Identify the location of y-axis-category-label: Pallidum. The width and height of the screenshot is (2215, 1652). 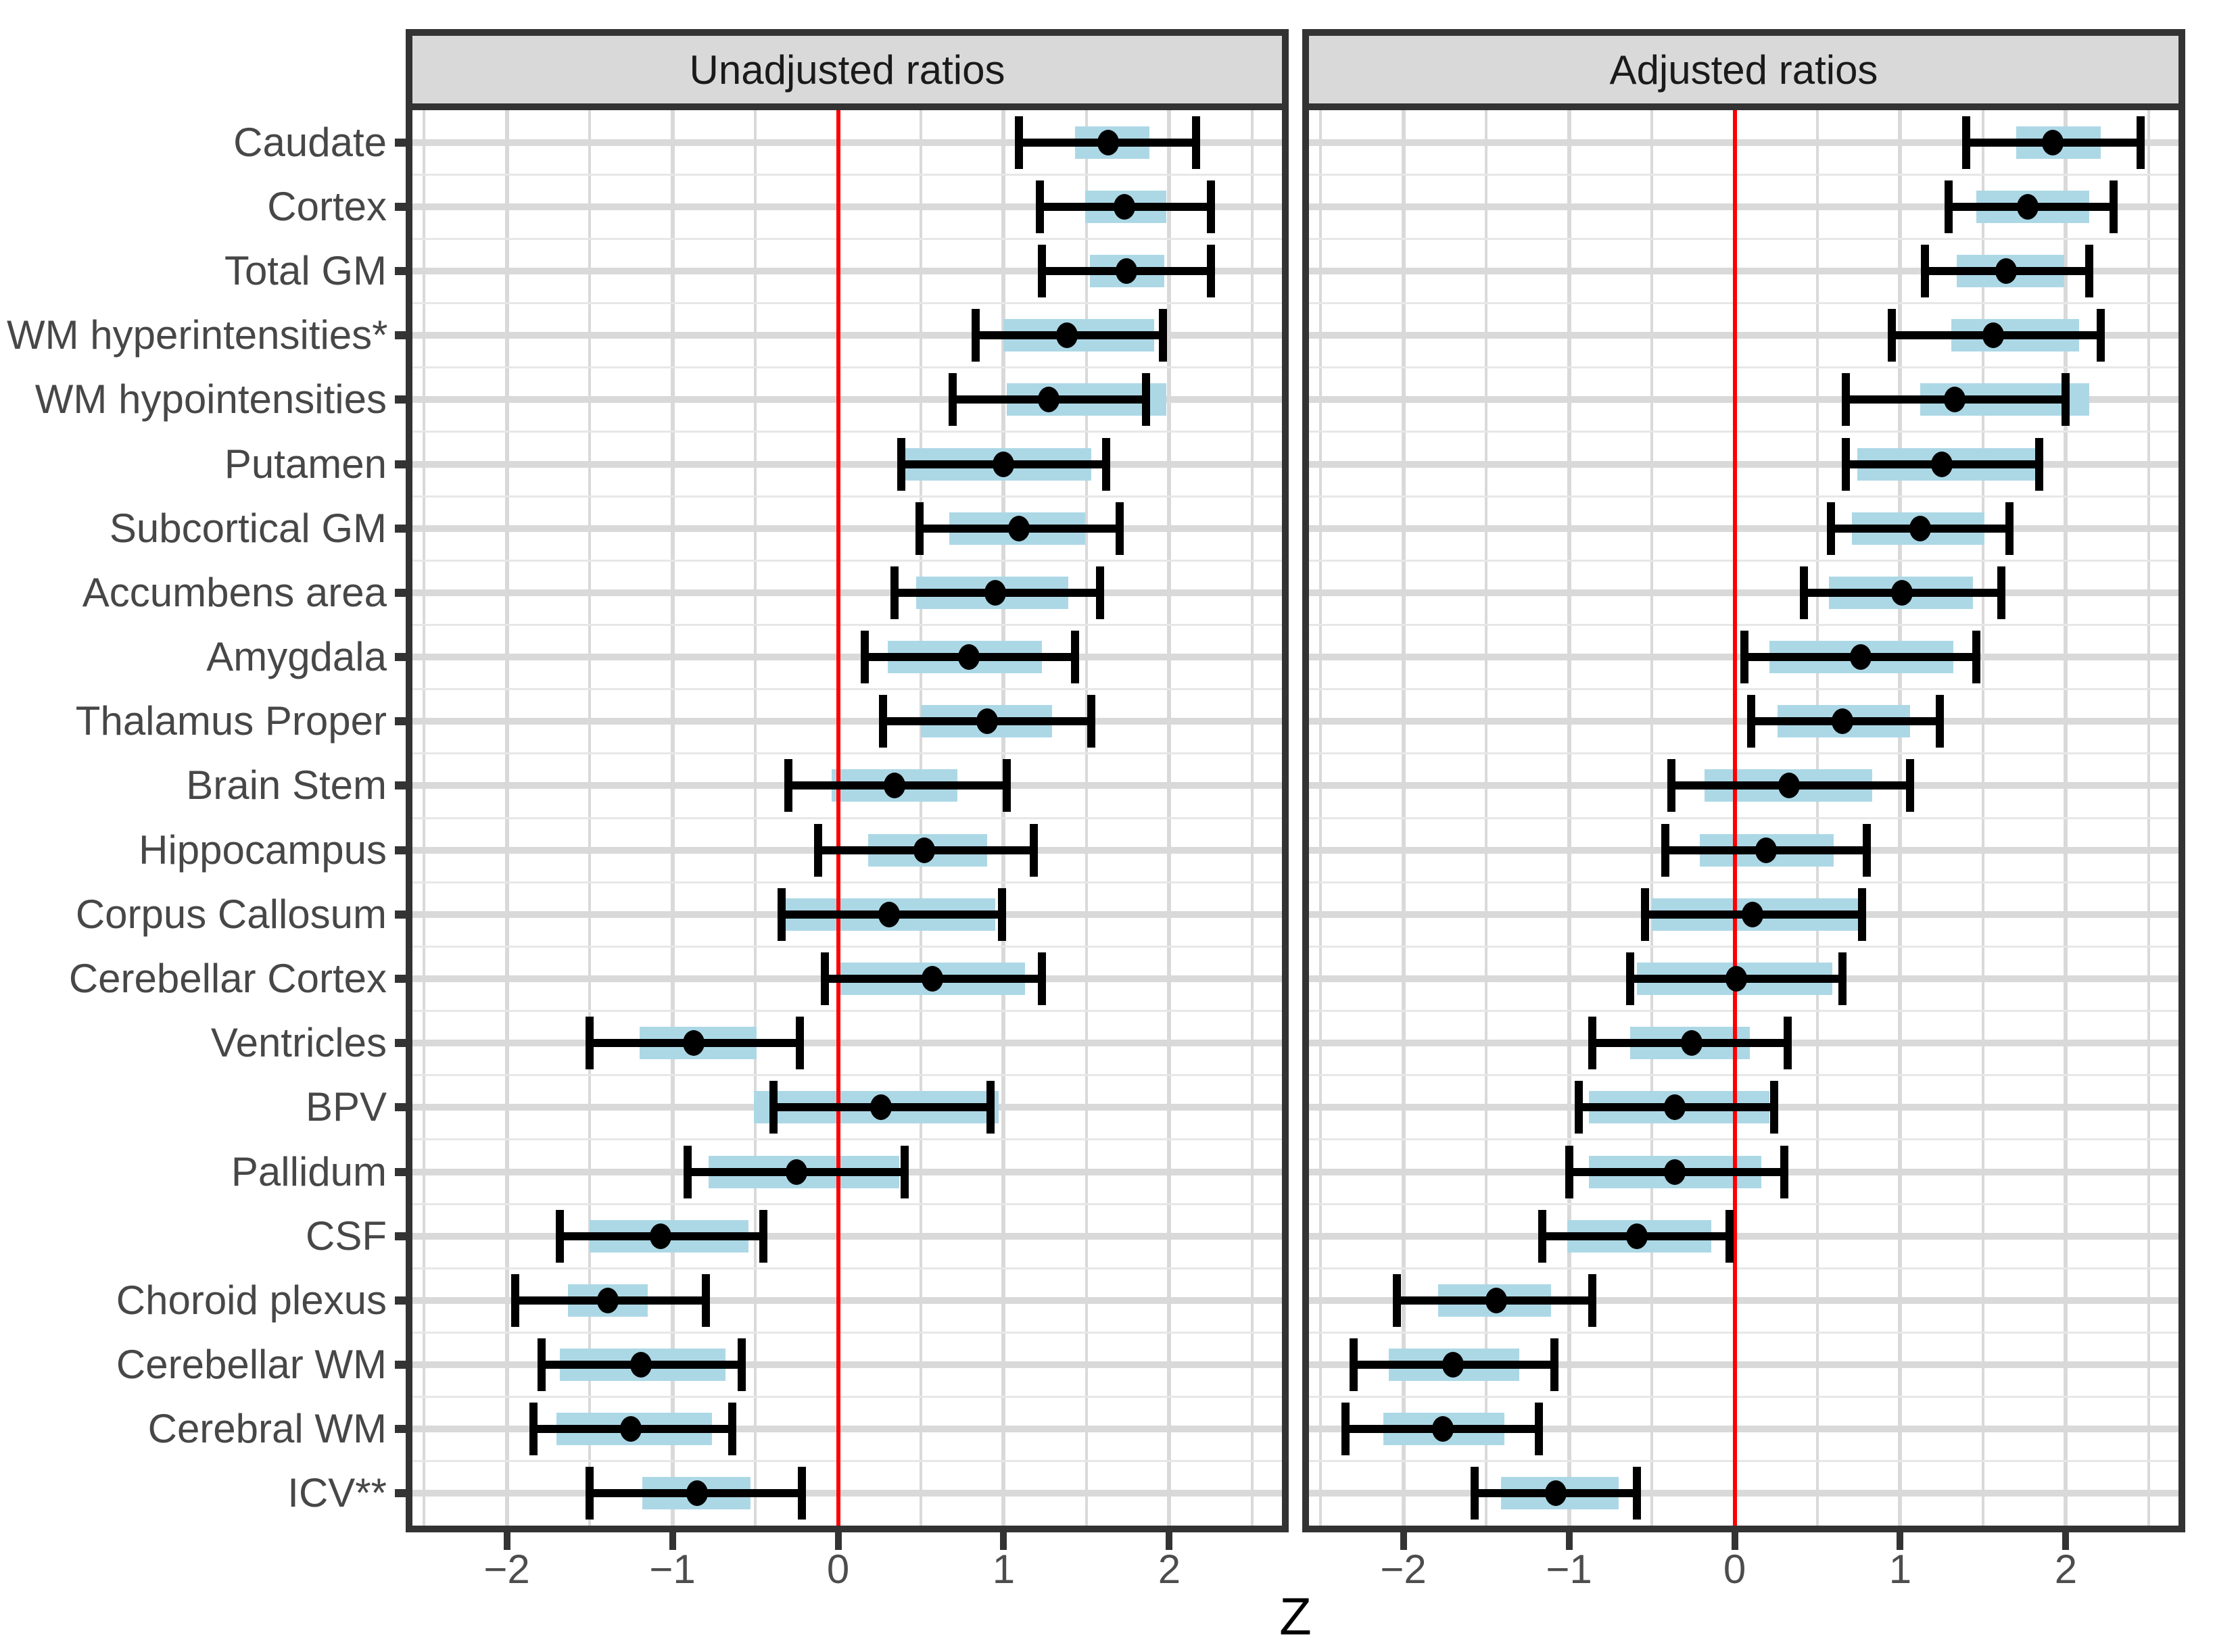
(309, 1171).